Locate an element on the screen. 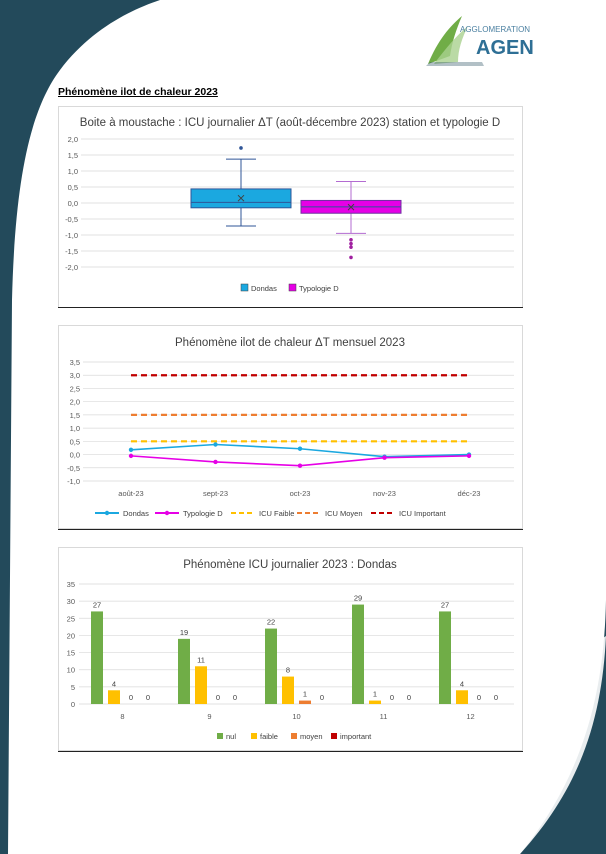 This screenshot has width=606, height=854. x-tick-label: nov-23 is located at coordinates (384, 493).